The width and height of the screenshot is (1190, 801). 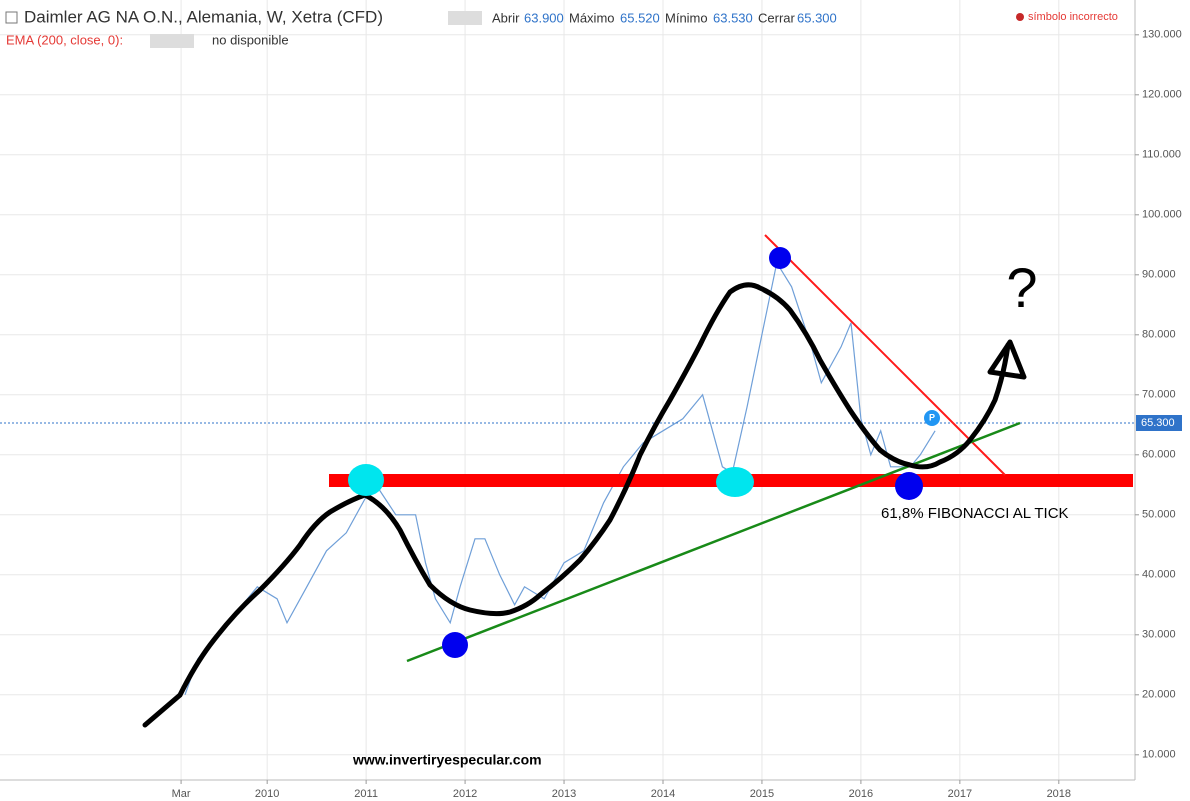 I want to click on label: Mínimo, so click(x=686, y=17).